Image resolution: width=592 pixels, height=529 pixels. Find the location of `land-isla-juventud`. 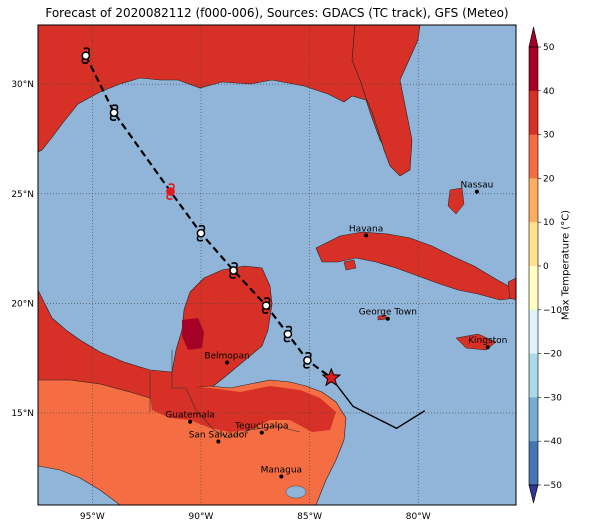

land-isla-juventud is located at coordinates (350, 265).